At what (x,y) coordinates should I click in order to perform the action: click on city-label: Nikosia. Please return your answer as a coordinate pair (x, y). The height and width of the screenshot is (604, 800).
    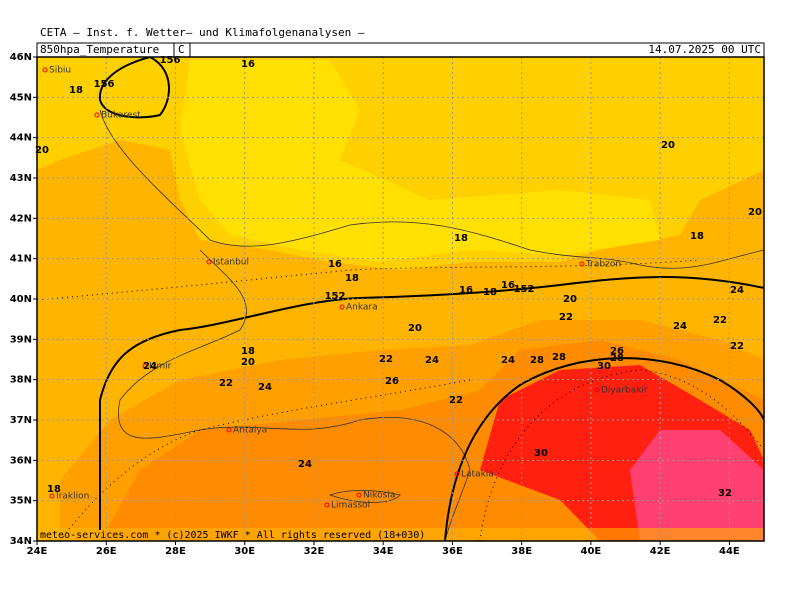
    Looking at the image, I should click on (379, 496).